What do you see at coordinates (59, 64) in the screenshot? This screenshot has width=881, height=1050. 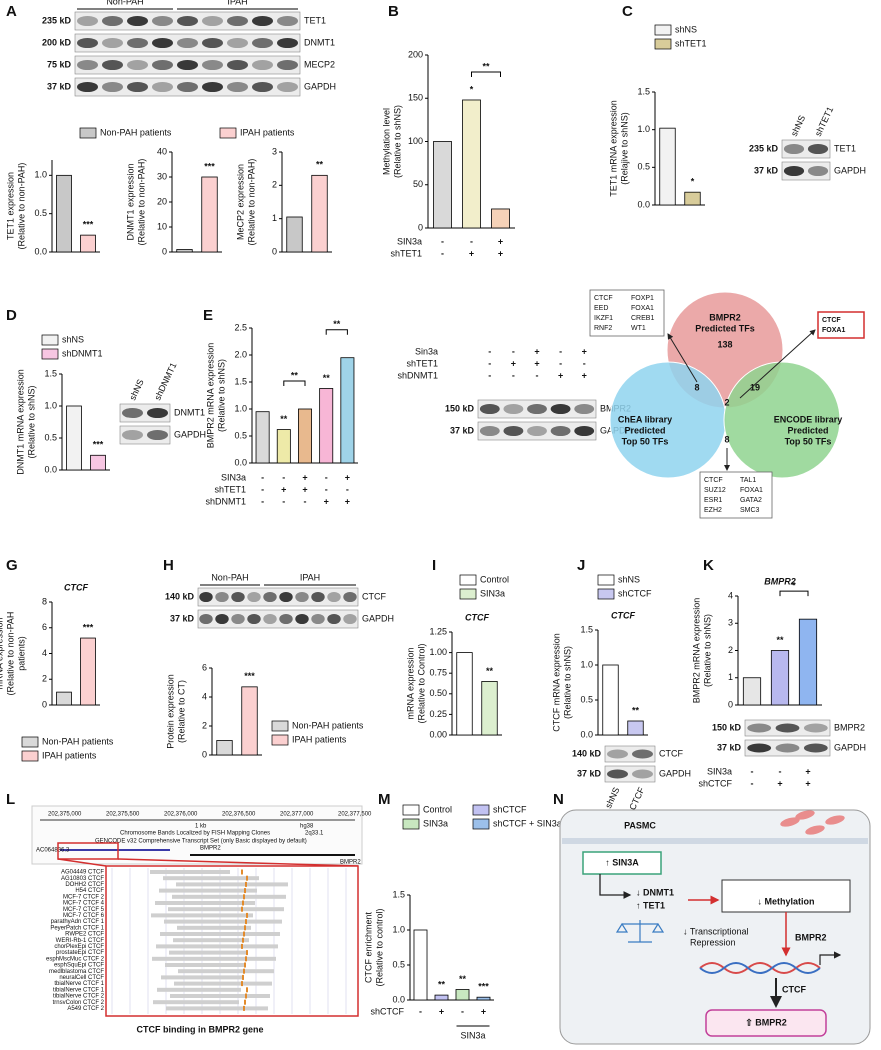 I see `molecular-weight: 75 kD` at bounding box center [59, 64].